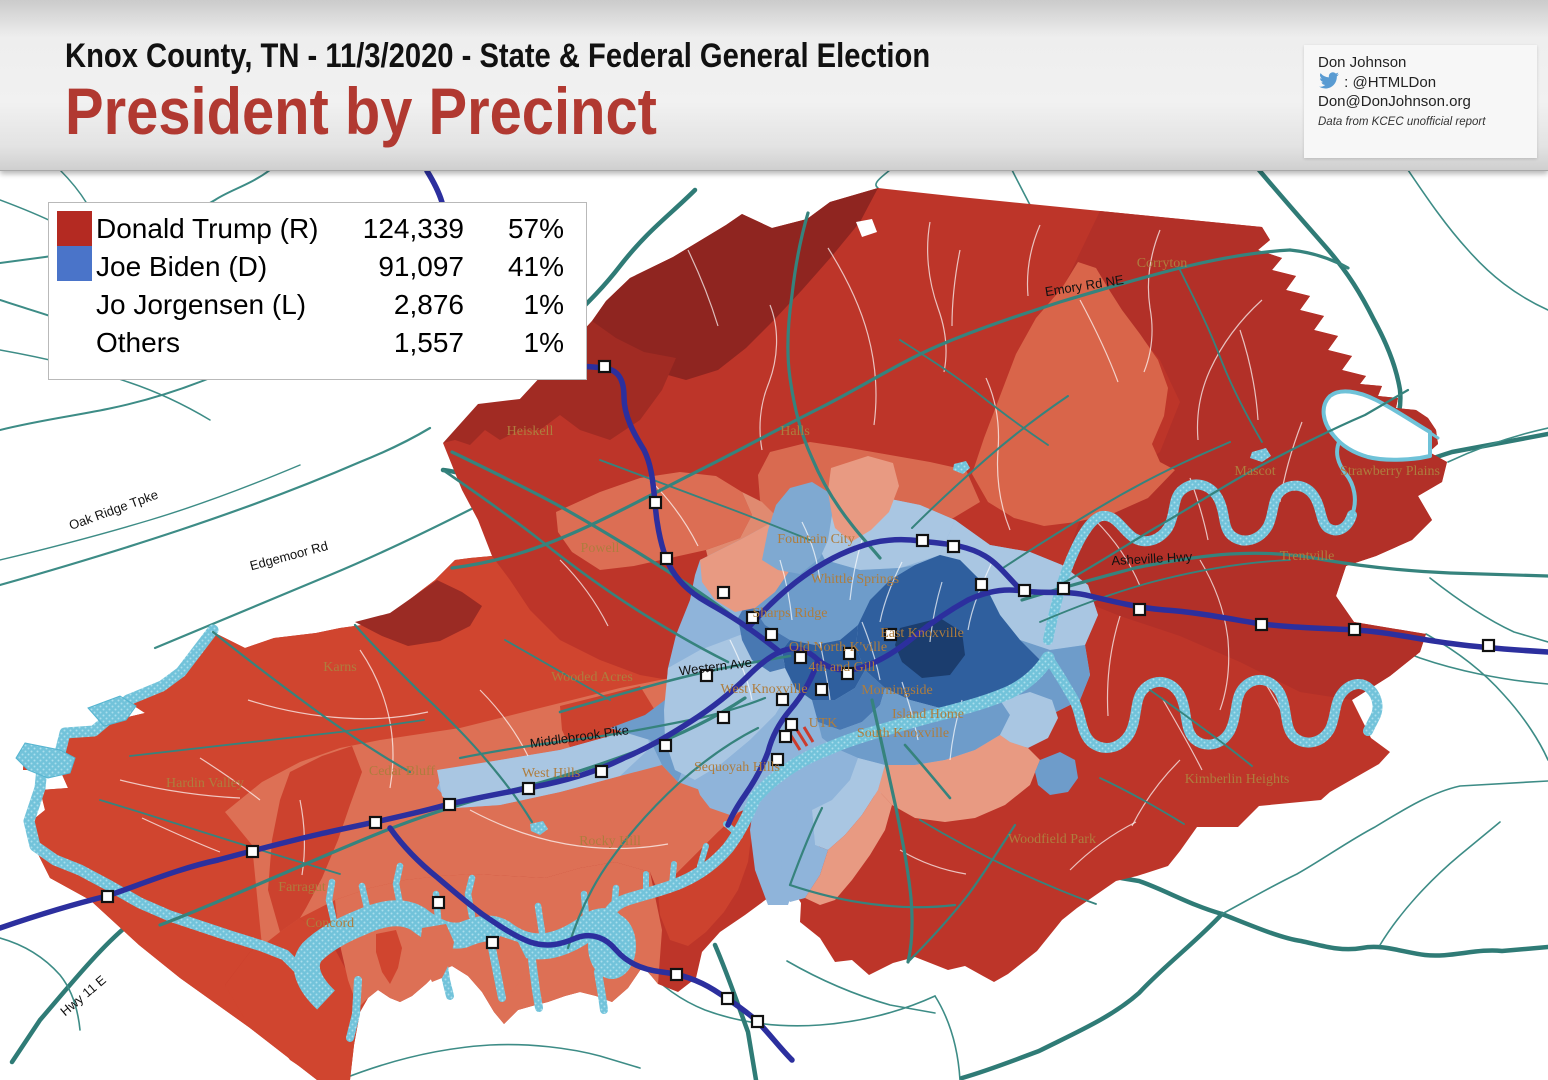  What do you see at coordinates (903, 733) in the screenshot?
I see `svg-text: South Knoxville` at bounding box center [903, 733].